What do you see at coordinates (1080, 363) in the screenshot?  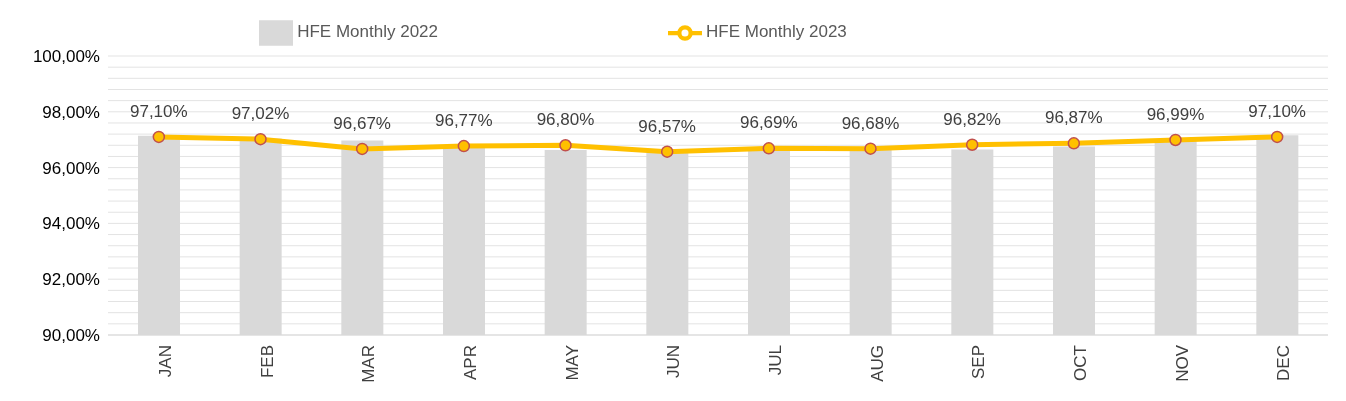 I see `x-tick-label: OCT` at bounding box center [1080, 363].